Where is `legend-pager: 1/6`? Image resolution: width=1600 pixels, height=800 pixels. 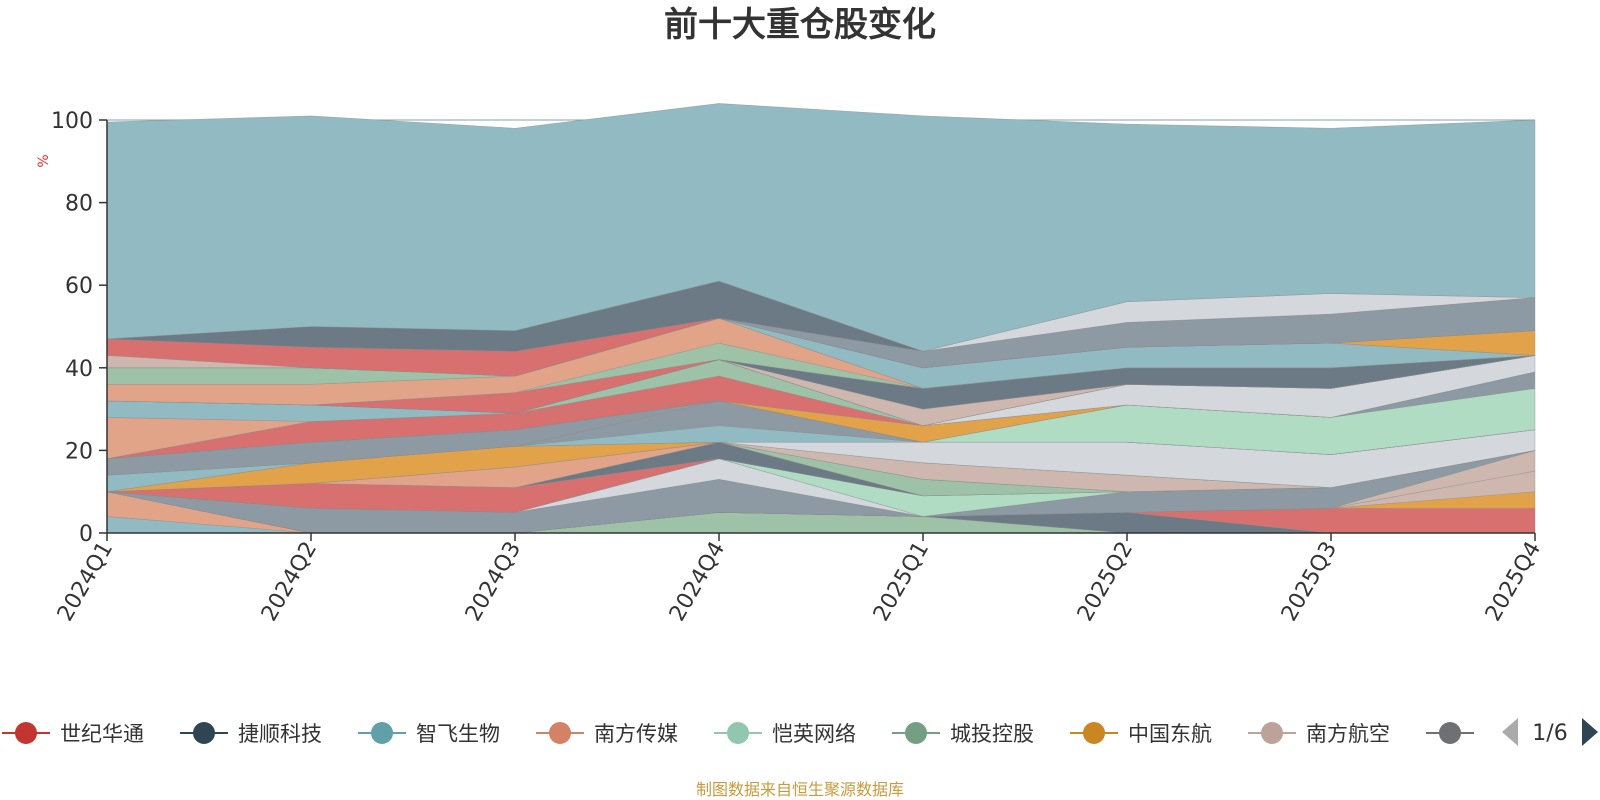 legend-pager: 1/6 is located at coordinates (1550, 732).